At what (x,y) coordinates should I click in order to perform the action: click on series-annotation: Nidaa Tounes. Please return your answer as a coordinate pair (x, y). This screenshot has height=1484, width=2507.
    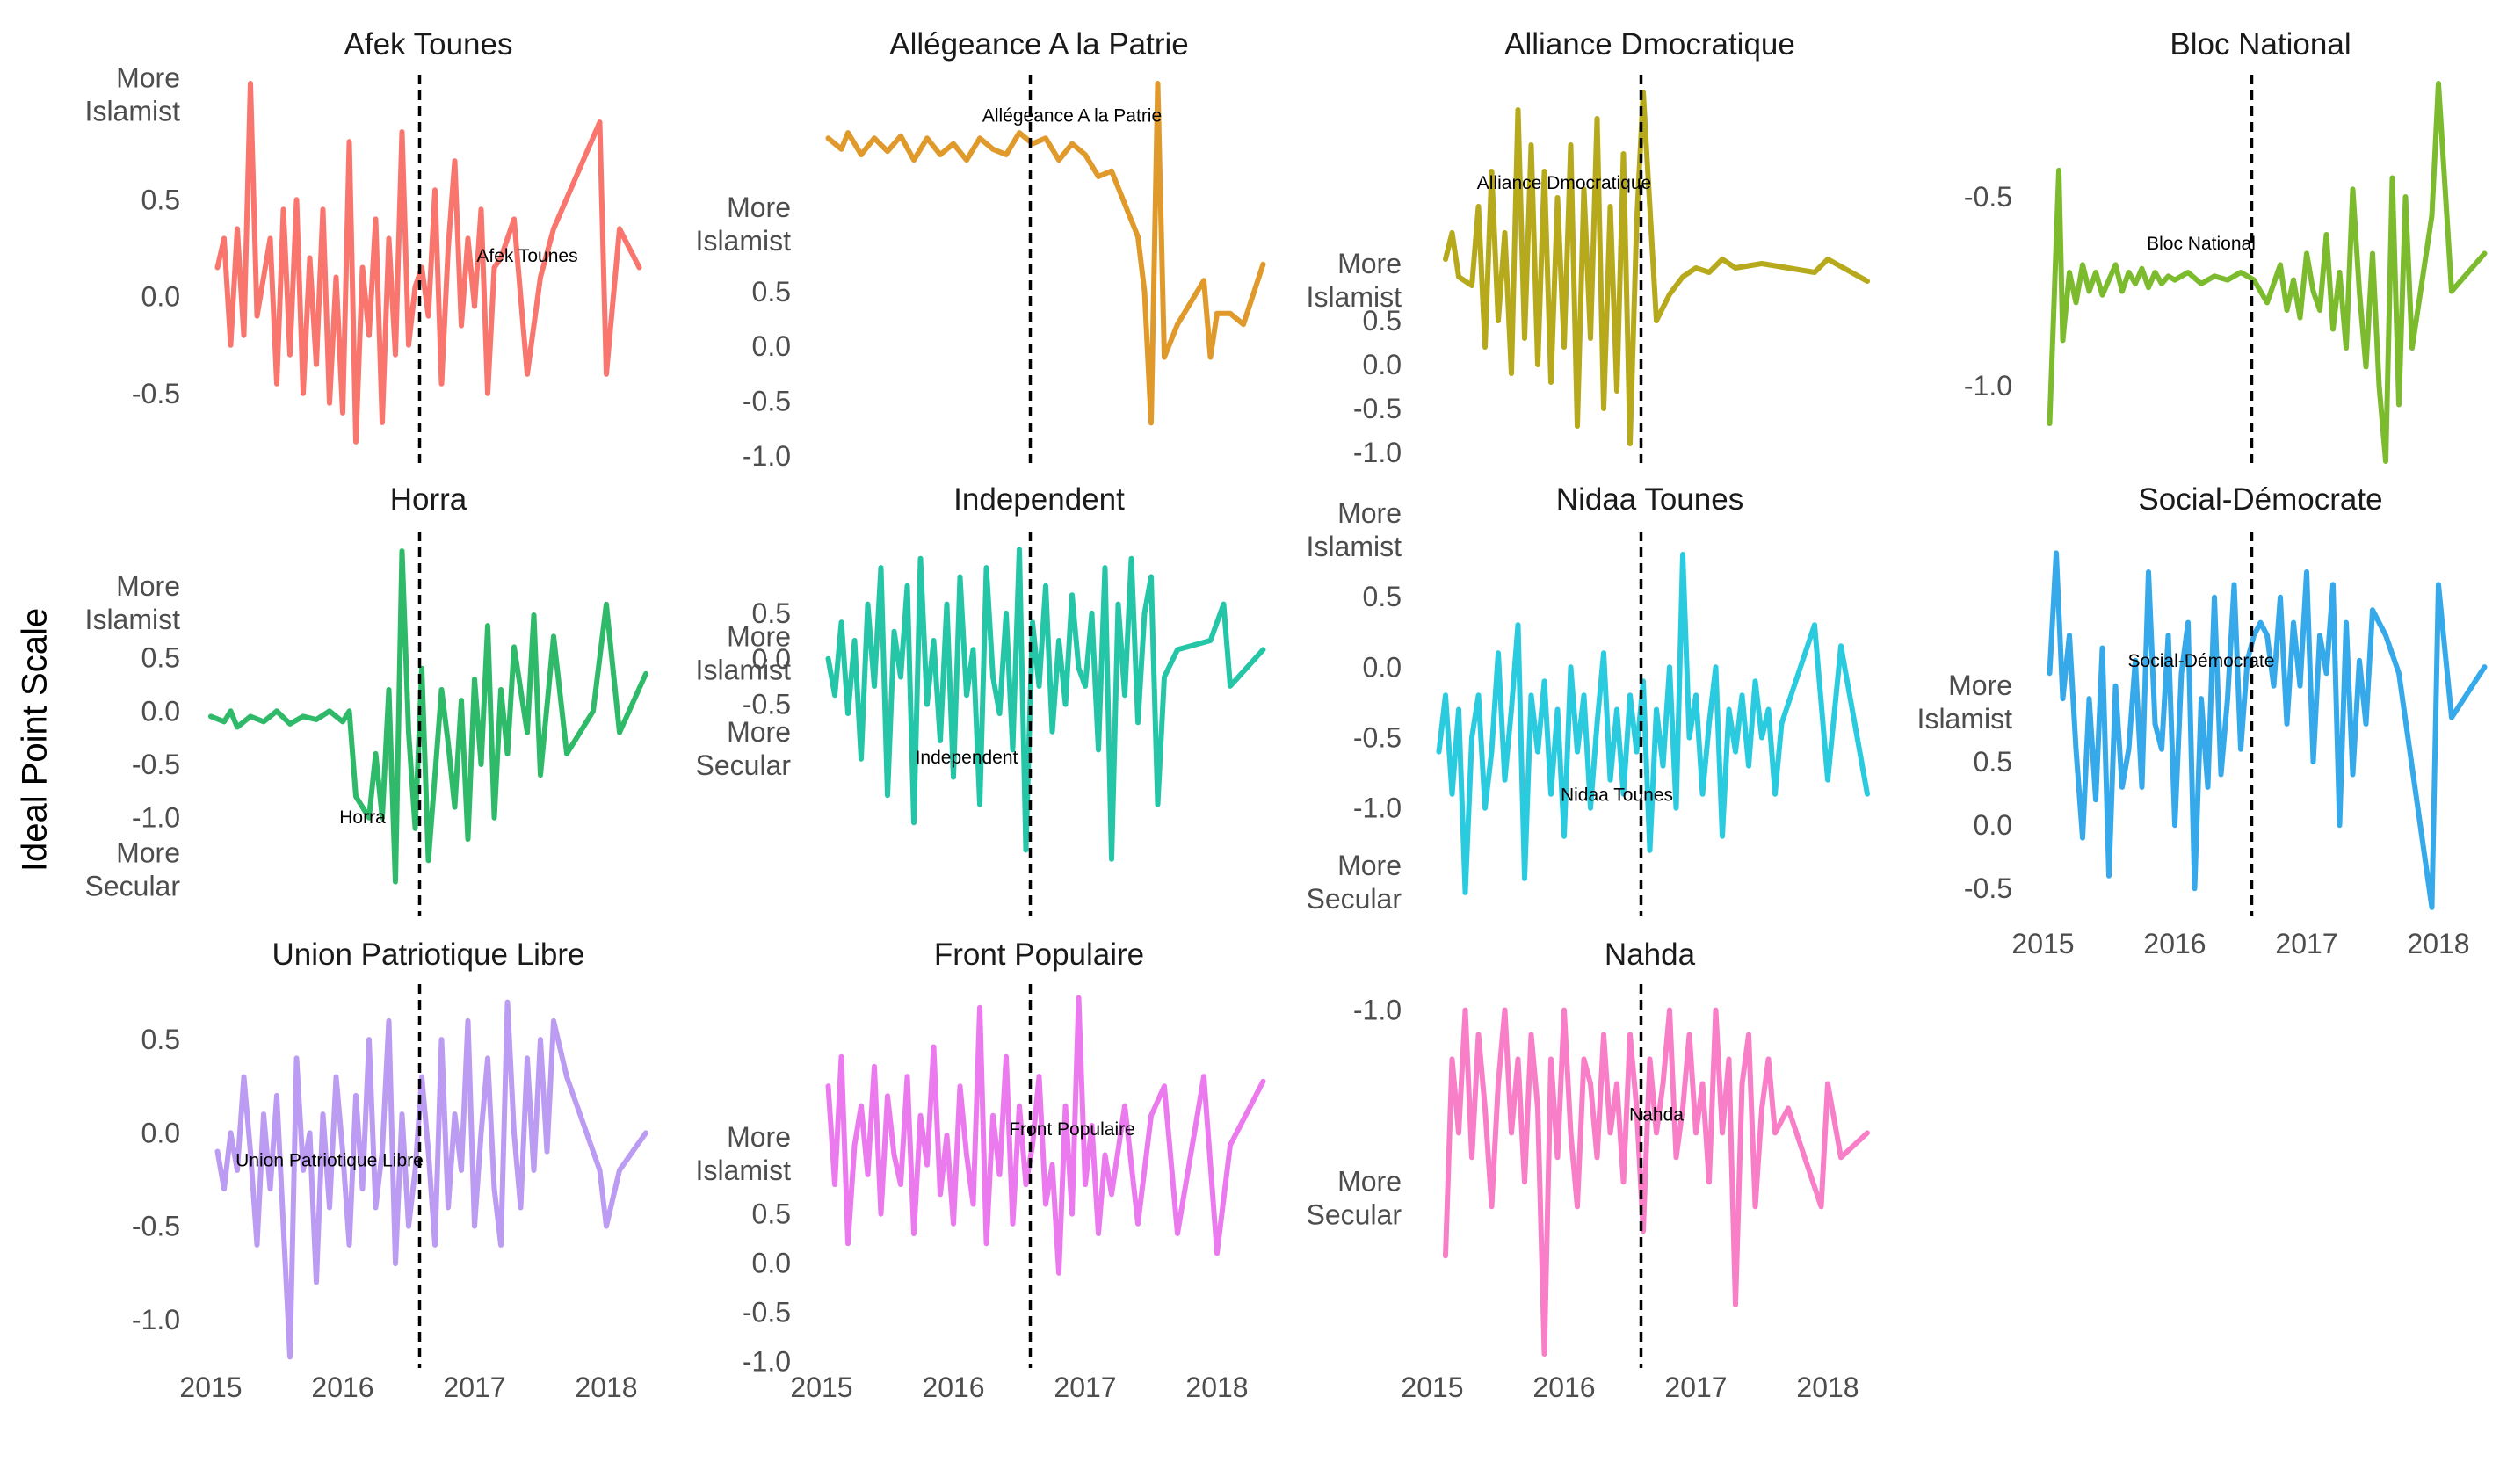
    Looking at the image, I should click on (1617, 796).